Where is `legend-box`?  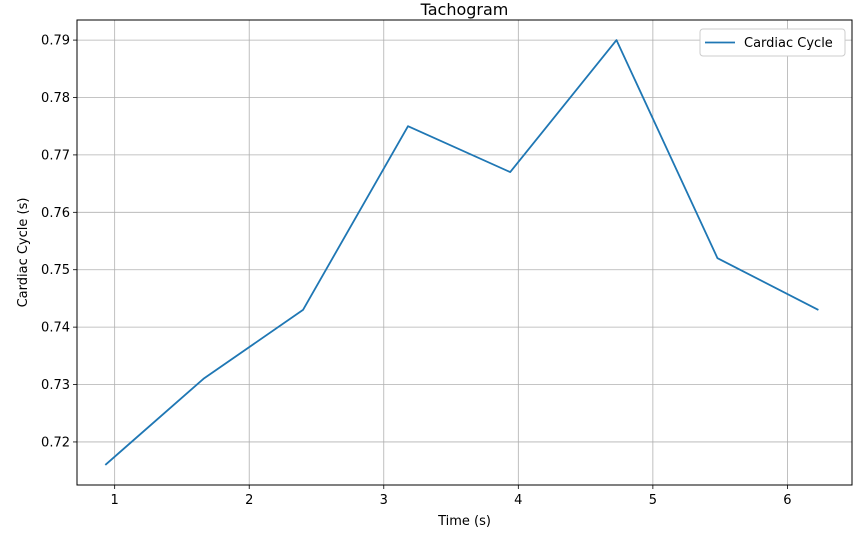
legend-box is located at coordinates (772, 42).